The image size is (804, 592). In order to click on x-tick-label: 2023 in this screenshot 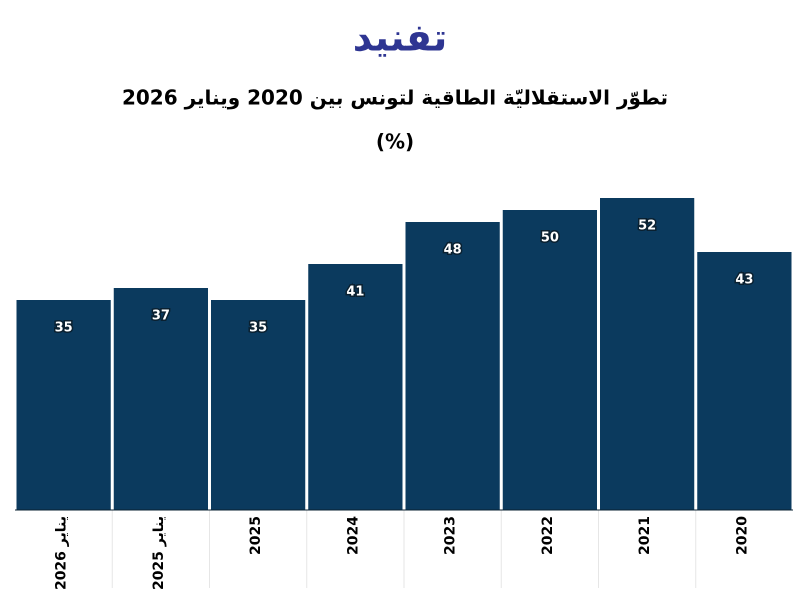, I will do `click(451, 535)`.